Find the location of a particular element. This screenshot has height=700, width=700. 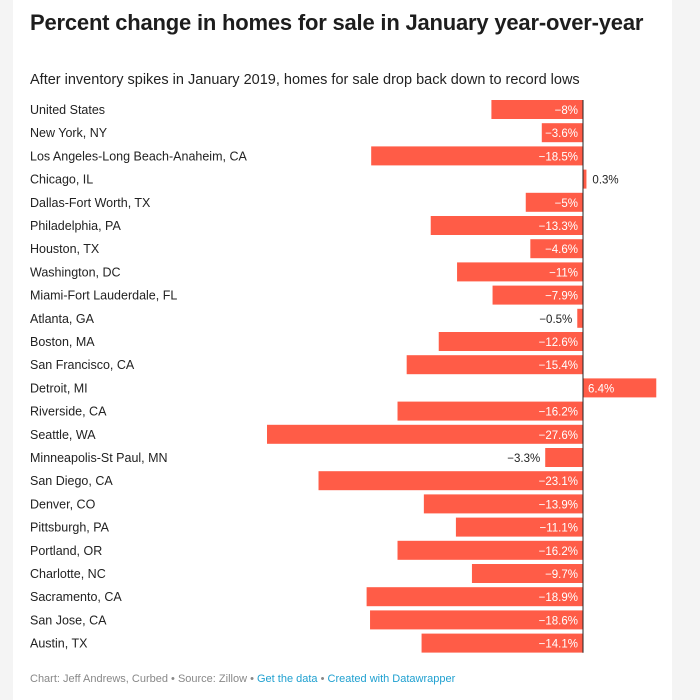

value-label: −18.9% is located at coordinates (558, 598).